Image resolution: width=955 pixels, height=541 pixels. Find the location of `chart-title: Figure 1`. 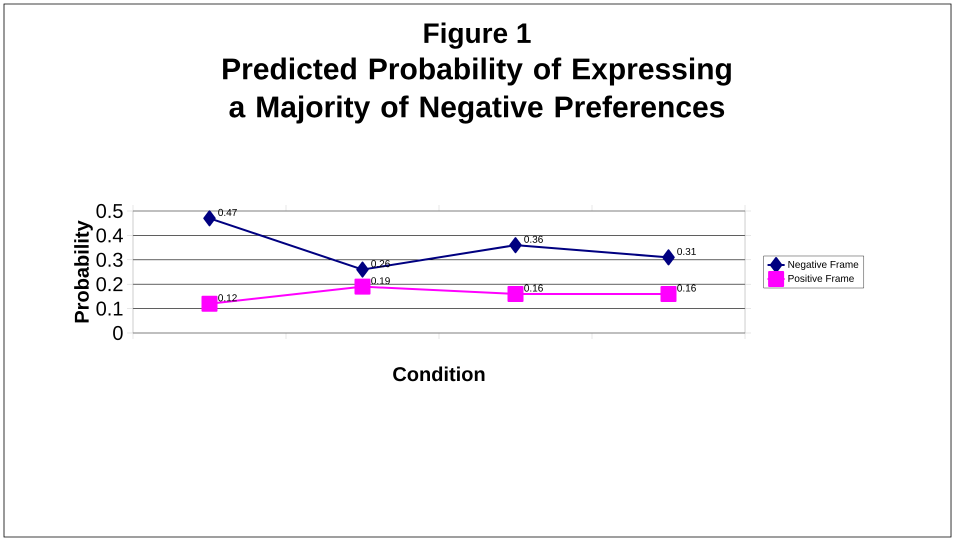

chart-title: Figure 1 is located at coordinates (477, 35).